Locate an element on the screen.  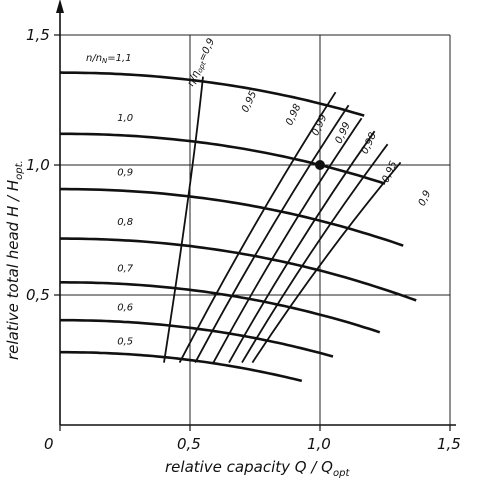
x-axis-title: relative capacity Q / Qopt is located at coordinates (257, 468).